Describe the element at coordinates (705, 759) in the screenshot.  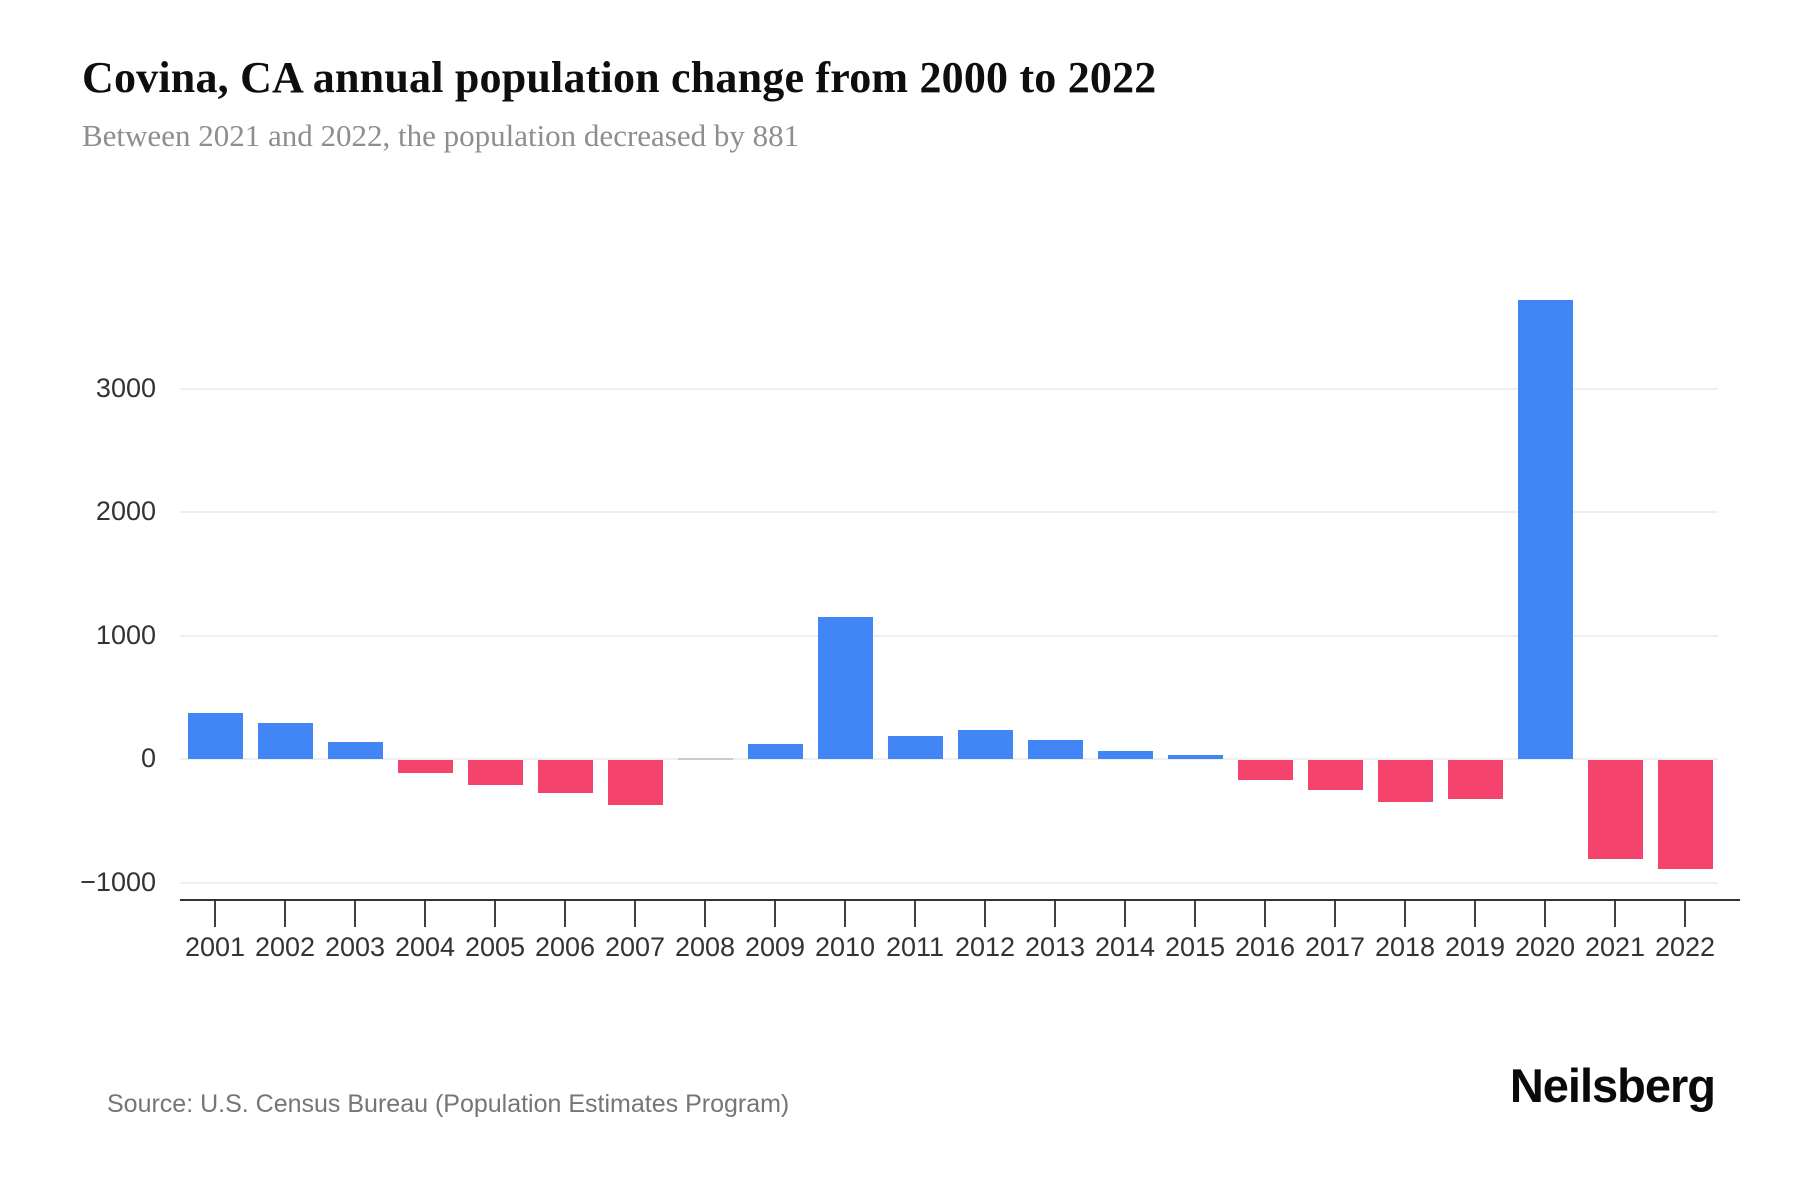
I see `bar-2008` at that location.